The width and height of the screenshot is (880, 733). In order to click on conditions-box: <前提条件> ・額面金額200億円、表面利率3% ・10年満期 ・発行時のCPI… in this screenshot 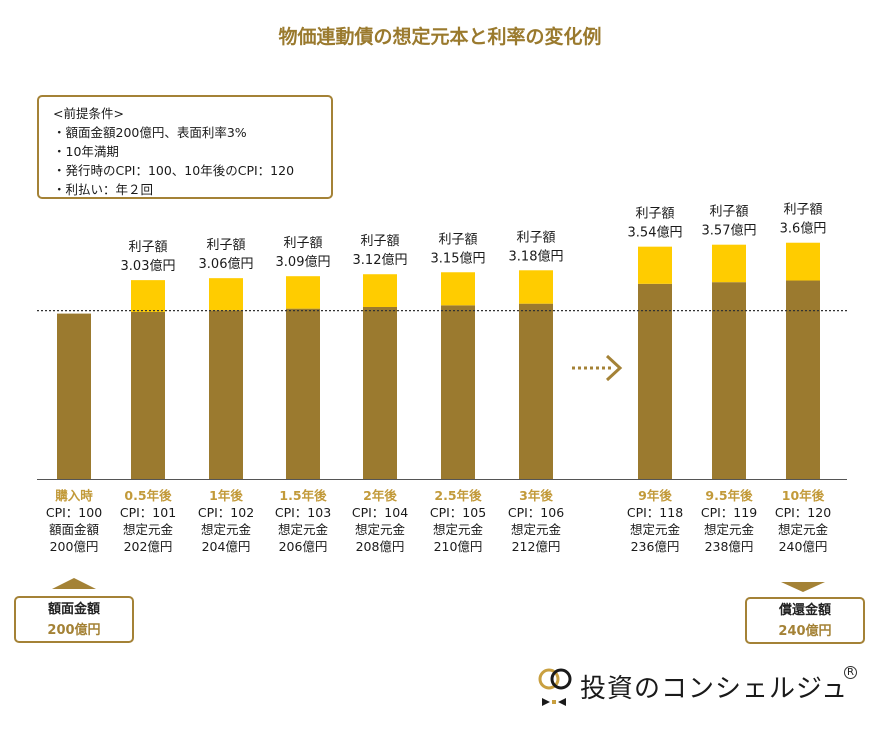, I will do `click(185, 147)`.